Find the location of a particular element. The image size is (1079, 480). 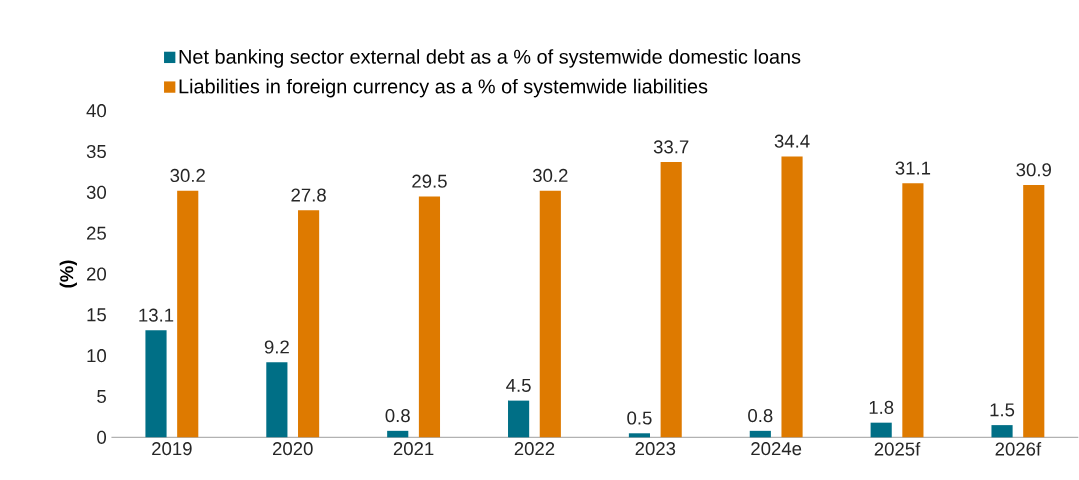

y-tick-label: 25 is located at coordinates (96, 233).